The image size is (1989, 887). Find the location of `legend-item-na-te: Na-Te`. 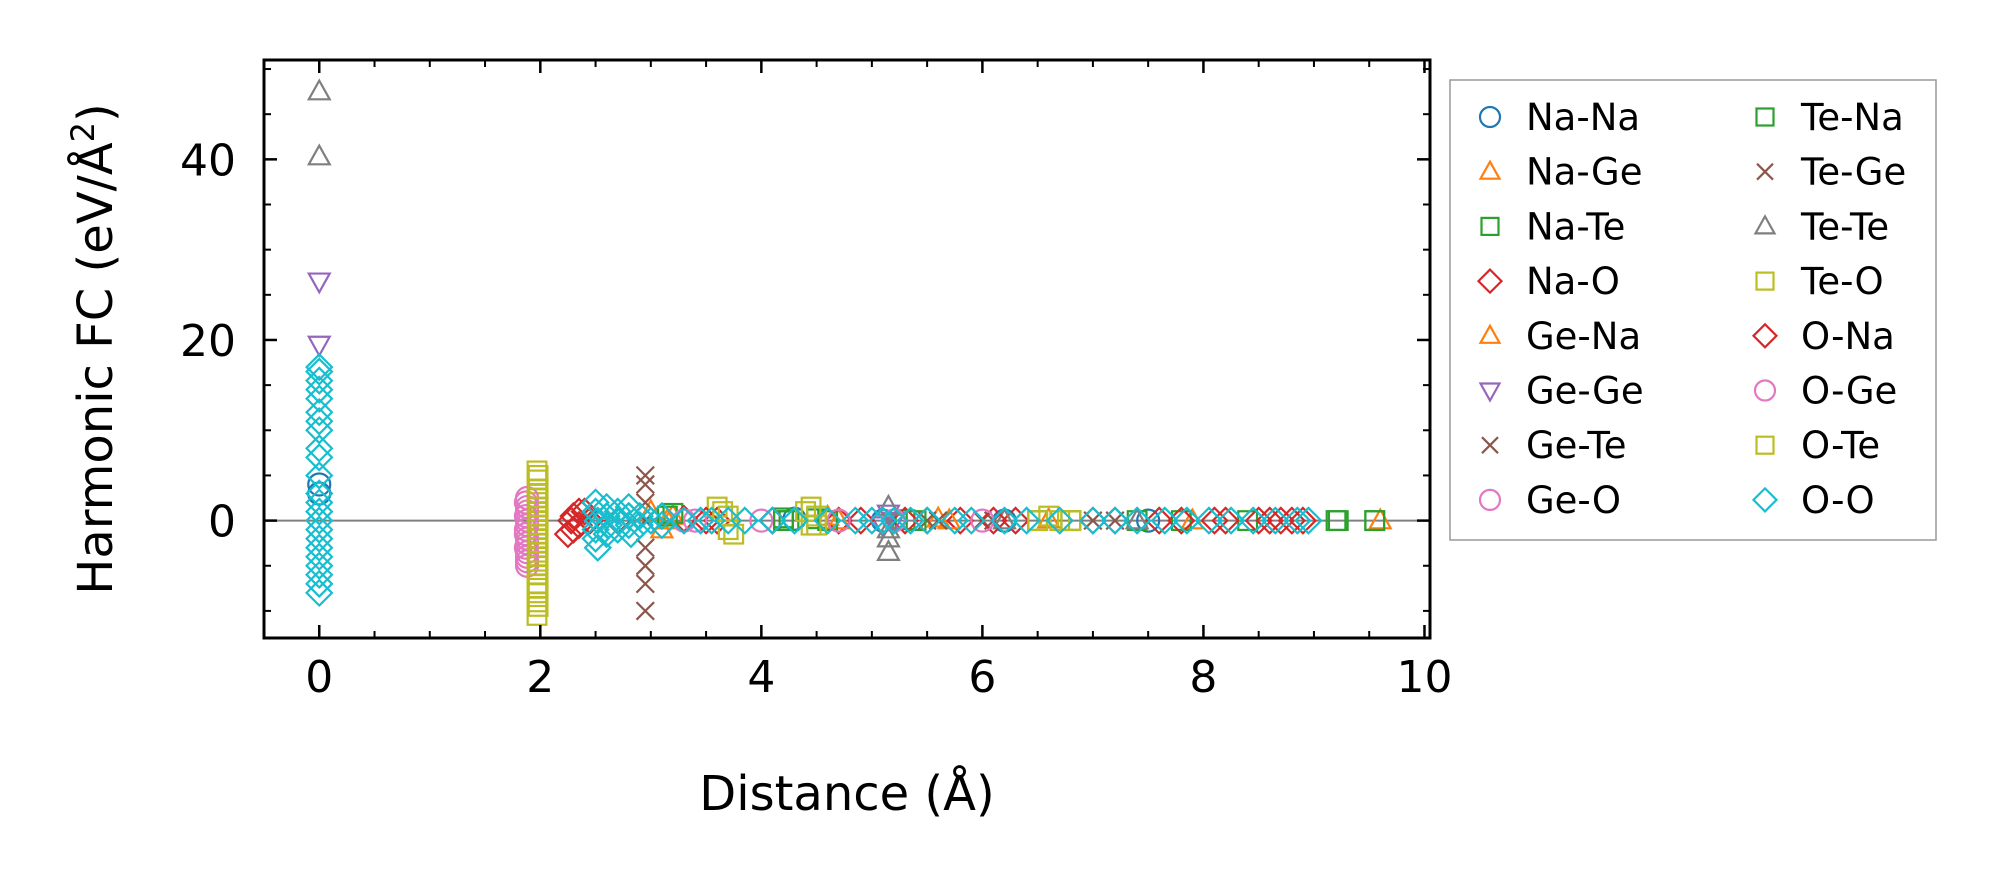

legend-item-na-te: Na-Te is located at coordinates (1552, 226).